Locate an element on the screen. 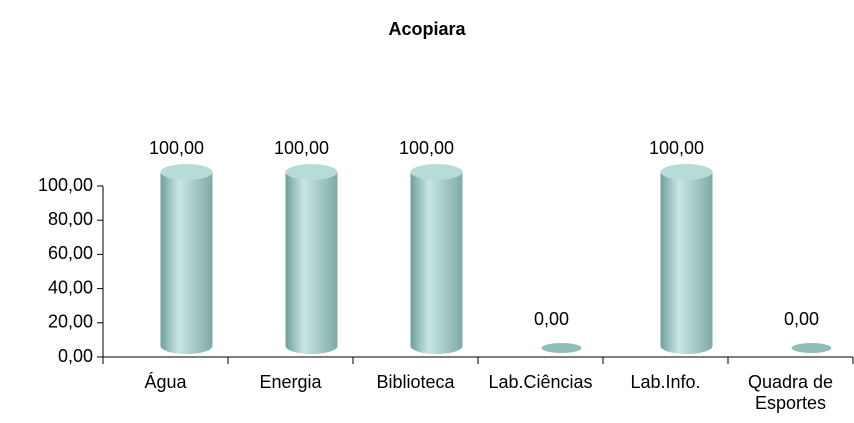 Image resolution: width=854 pixels, height=423 pixels. y-tick-label: 20,00 is located at coordinates (70, 322).